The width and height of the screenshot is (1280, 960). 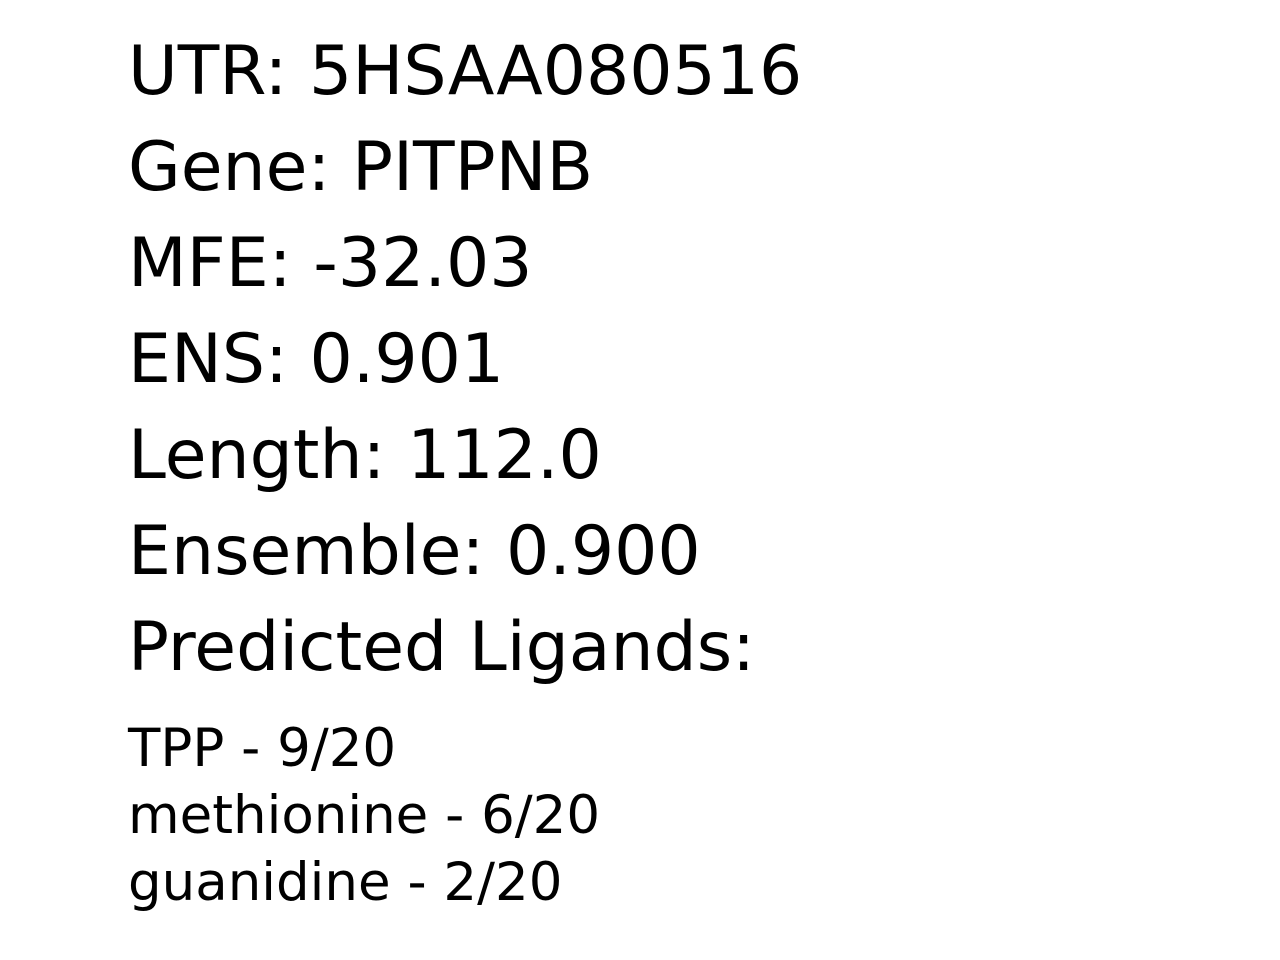 I want to click on ligand-item-tpp: TPP - 9/20, so click(x=262, y=748).